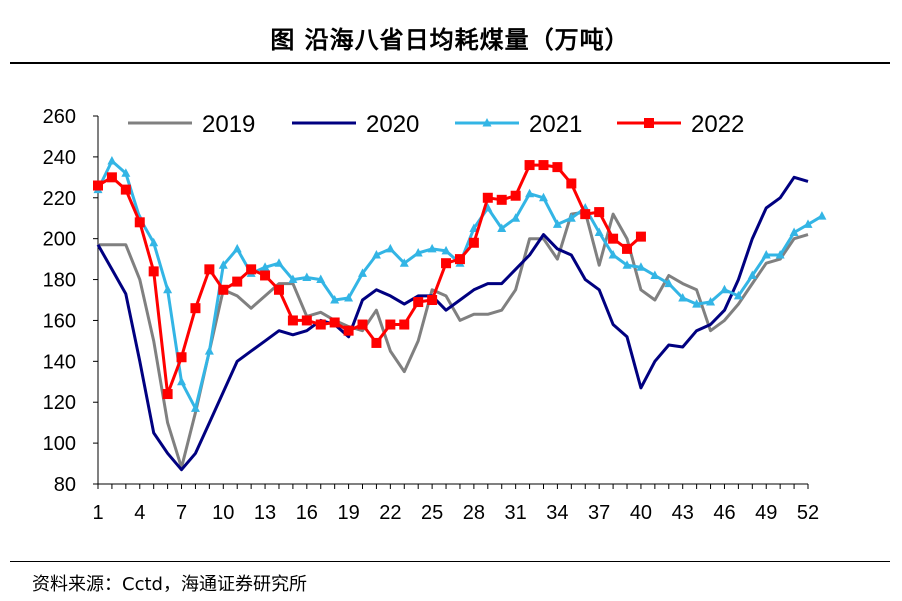 The width and height of the screenshot is (902, 601). I want to click on y-tick-label: 240, so click(59, 158).